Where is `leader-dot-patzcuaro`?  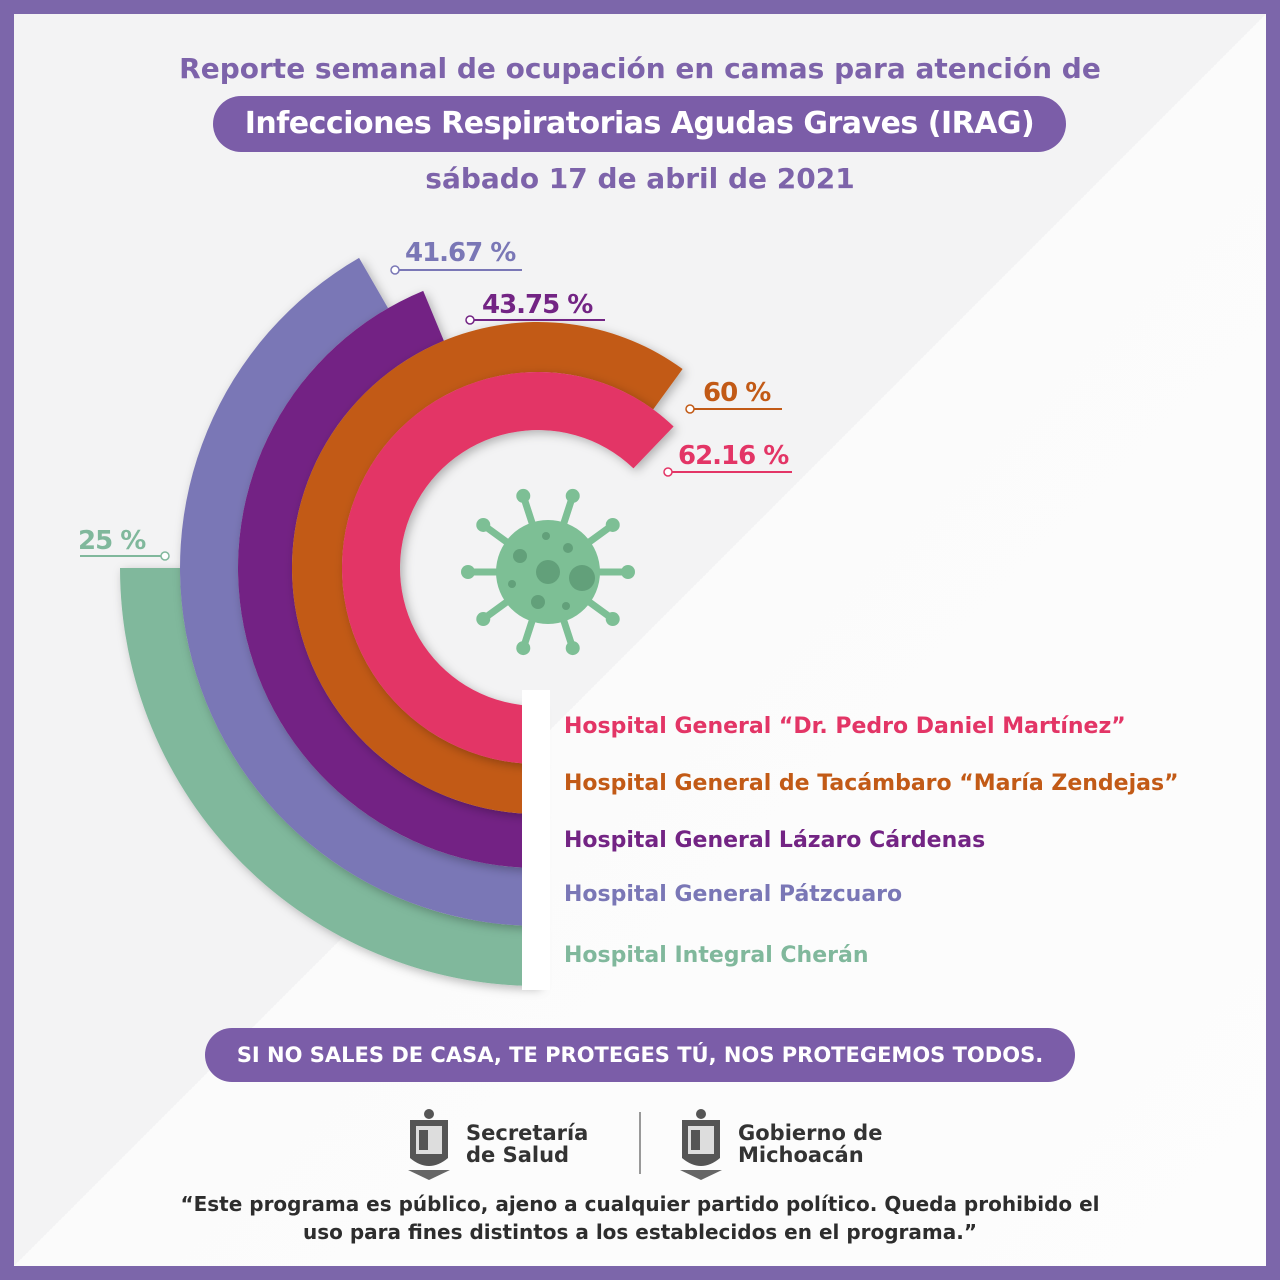 leader-dot-patzcuaro is located at coordinates (395, 270).